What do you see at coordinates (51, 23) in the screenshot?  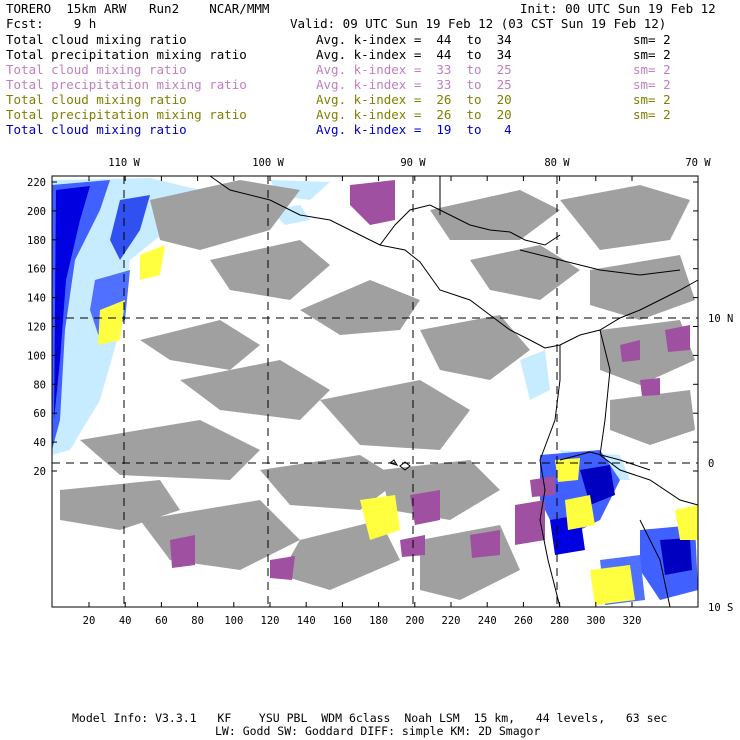 I see `forecast-hour: Fcst: 9 h` at bounding box center [51, 23].